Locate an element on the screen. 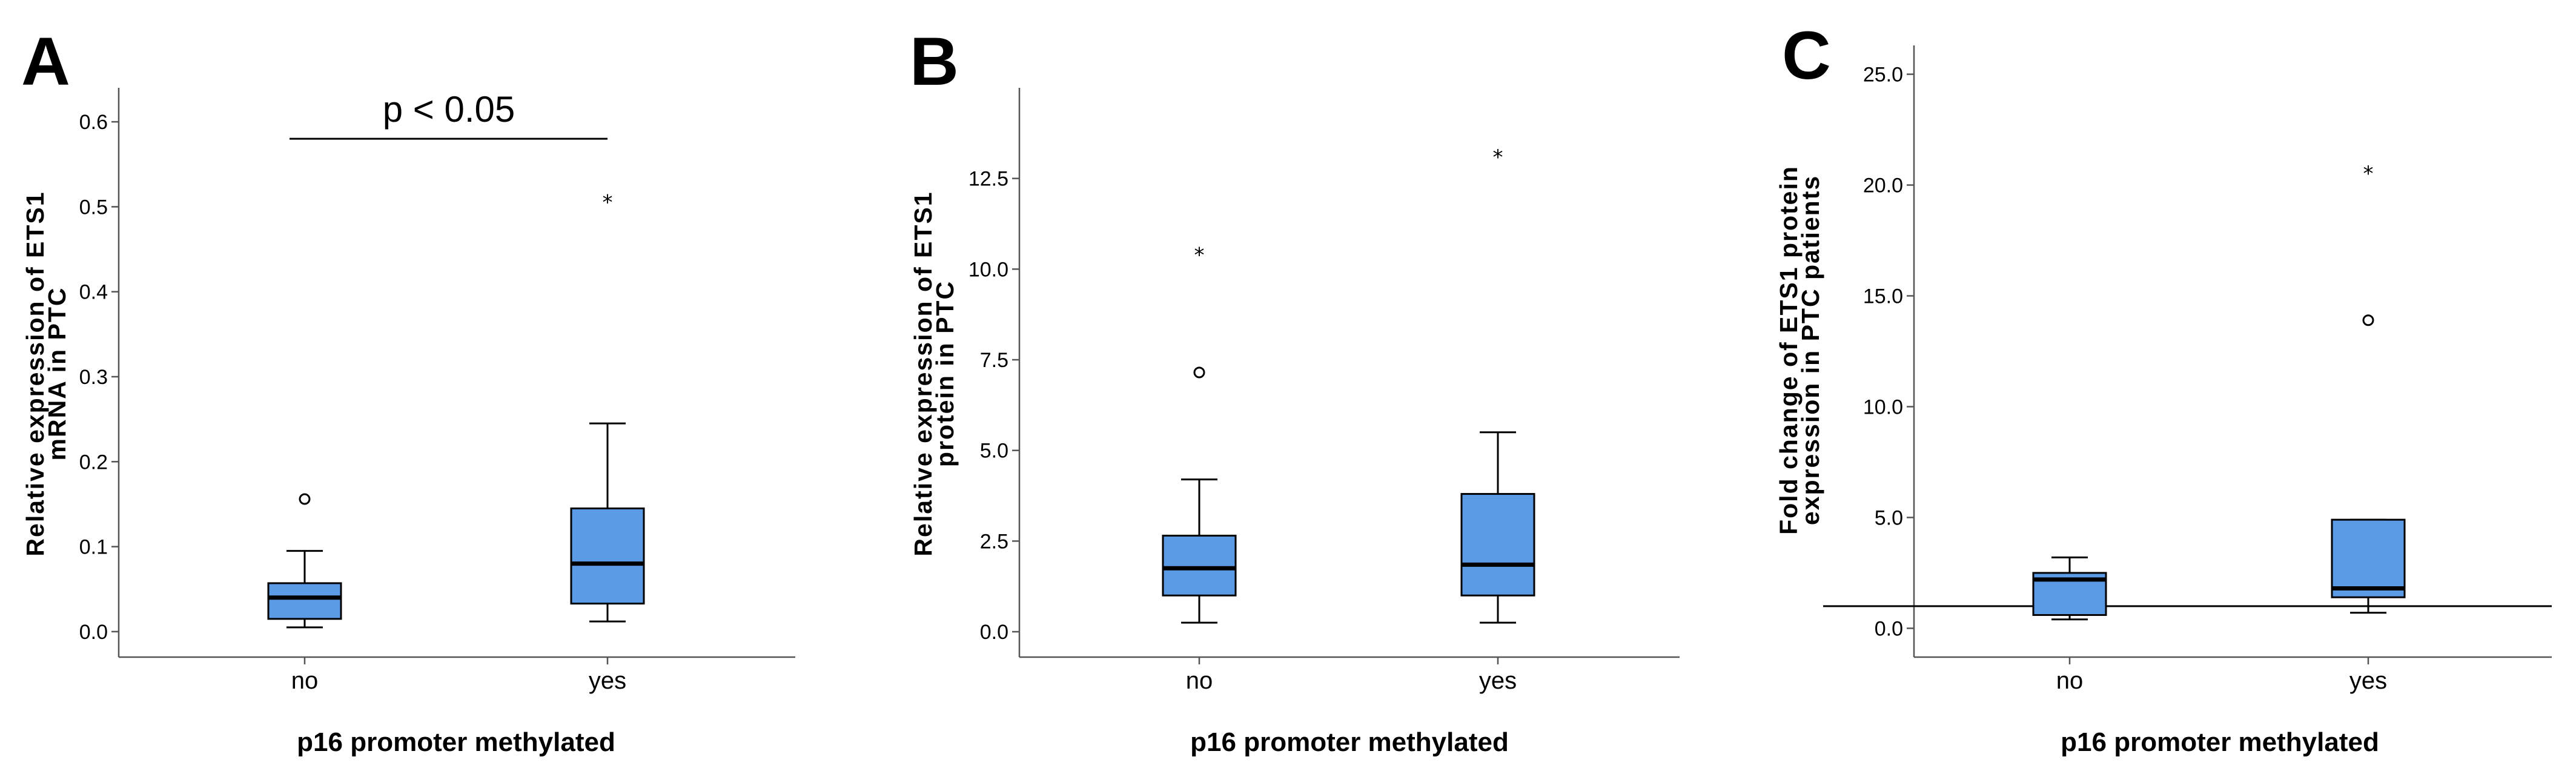 This screenshot has width=2576, height=774. extreme-point-a-yes: * is located at coordinates (608, 202).